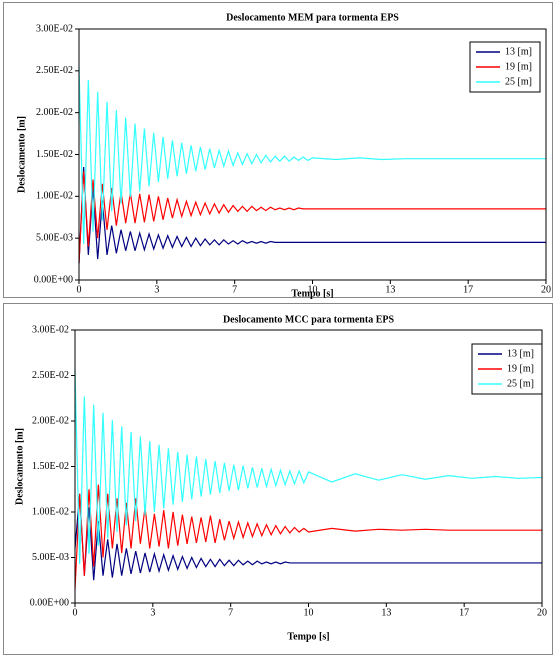 This screenshot has width=556, height=658. Describe the element at coordinates (312, 17) in the screenshot. I see `chart-title: Deslocamento MEM para tormenta EPS` at that location.